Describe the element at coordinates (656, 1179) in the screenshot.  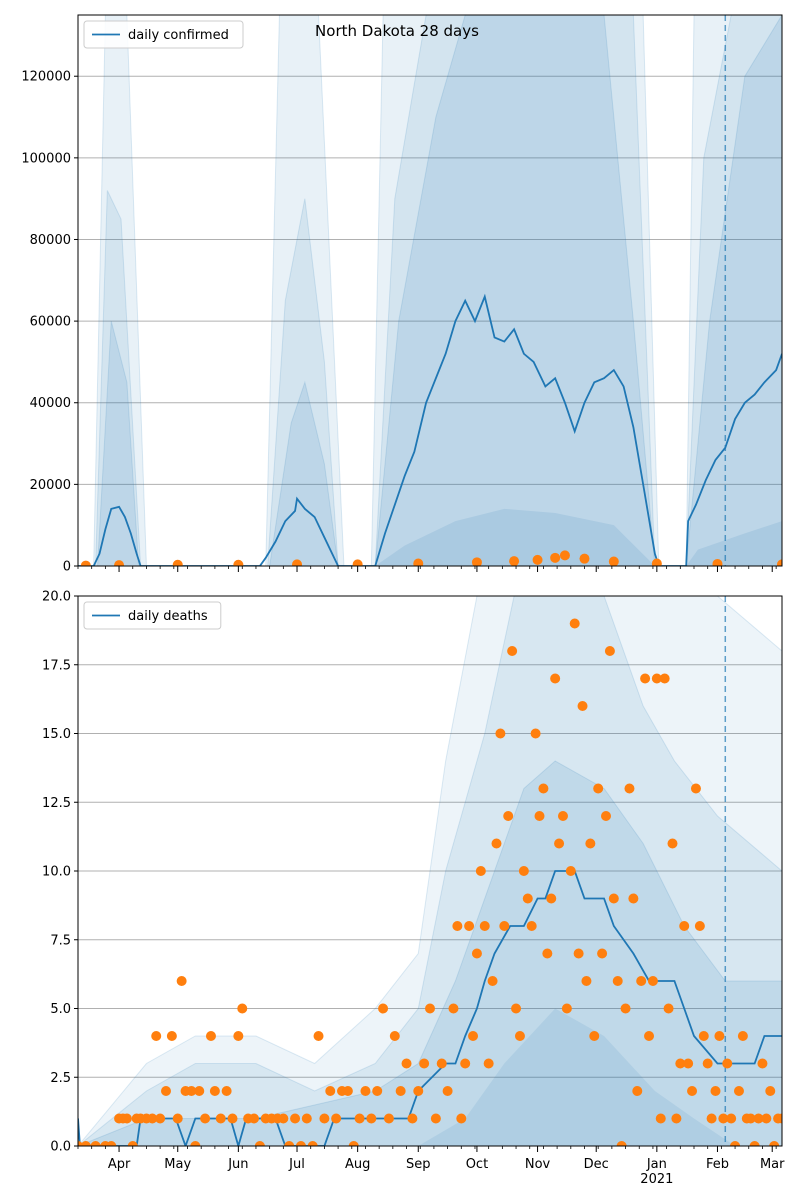
I see `x-year-label: 2021` at that location.